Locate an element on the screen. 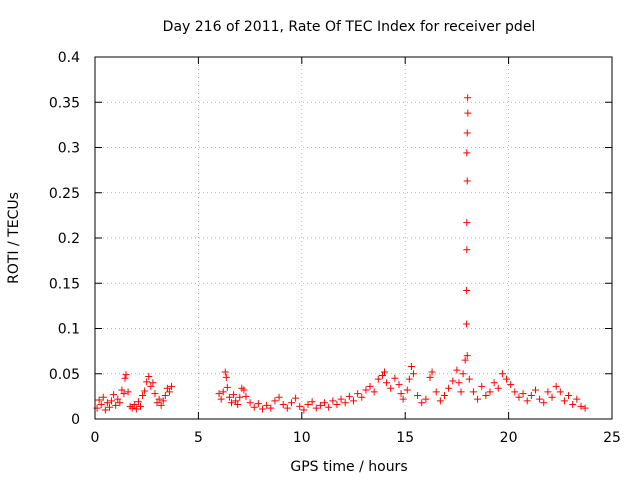 This screenshot has width=640, height=480. y-tick-label: 0.25 is located at coordinates (64, 194).